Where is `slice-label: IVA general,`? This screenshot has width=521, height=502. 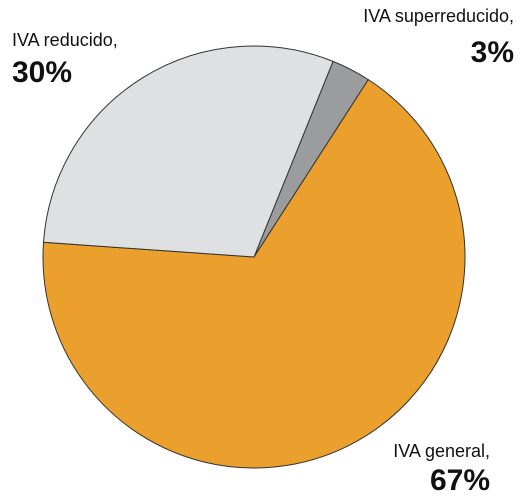 slice-label: IVA general, is located at coordinates (441, 451).